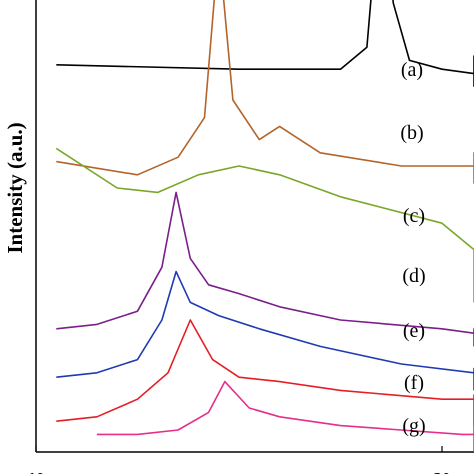 This screenshot has width=474, height=474. Describe the element at coordinates (414, 331) in the screenshot. I see `series-label-e: (e)` at that location.